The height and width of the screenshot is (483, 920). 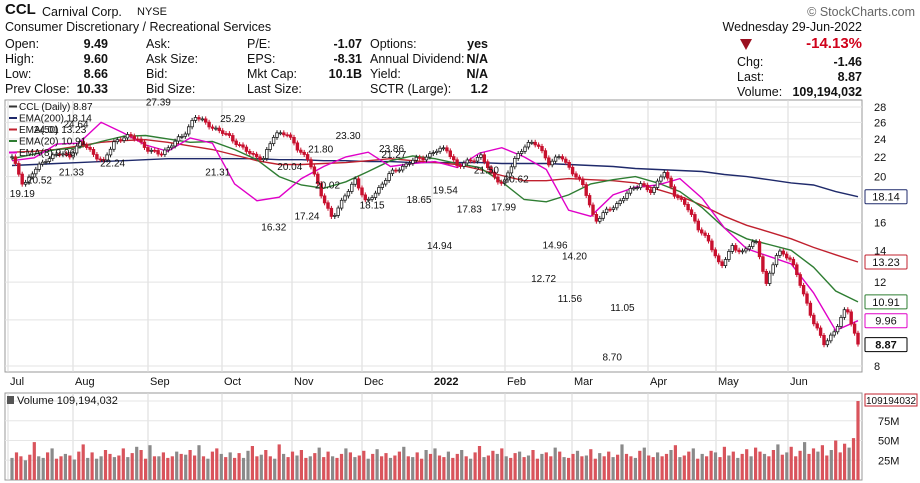 I want to click on stat-value: 10.33, so click(x=92, y=89).